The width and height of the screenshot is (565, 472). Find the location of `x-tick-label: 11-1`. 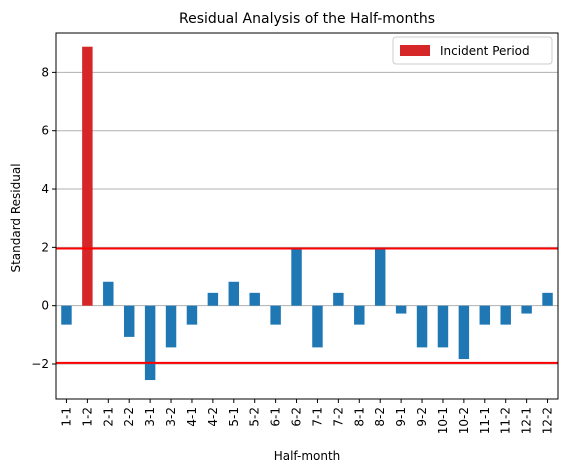

x-tick-label: 11-1 is located at coordinates (485, 420).